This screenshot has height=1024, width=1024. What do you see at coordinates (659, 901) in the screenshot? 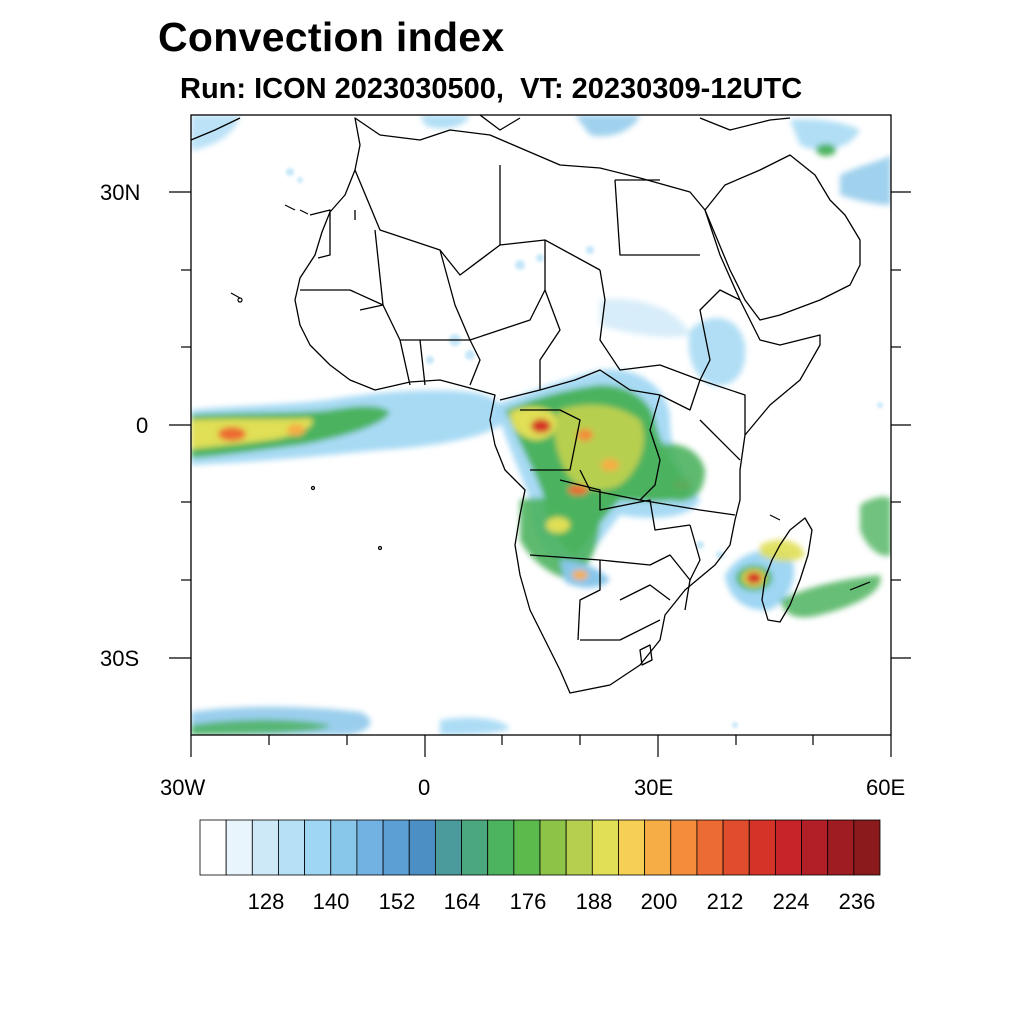
I see `colorbar-label: 200` at bounding box center [659, 901].